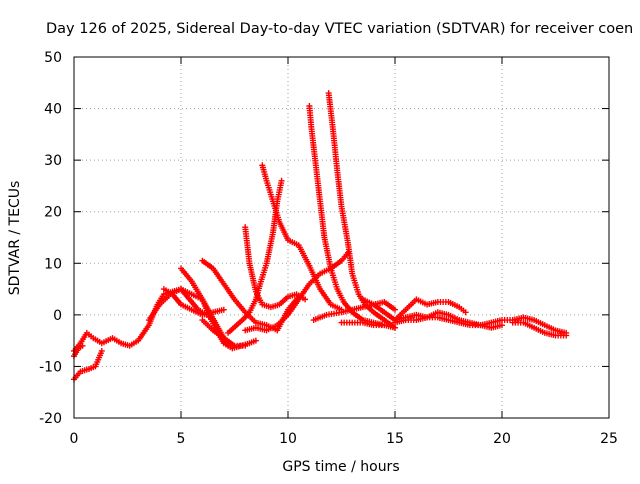 This screenshot has height=484, width=640. Describe the element at coordinates (50, 367) in the screenshot. I see `y-tick-label: -10` at that location.